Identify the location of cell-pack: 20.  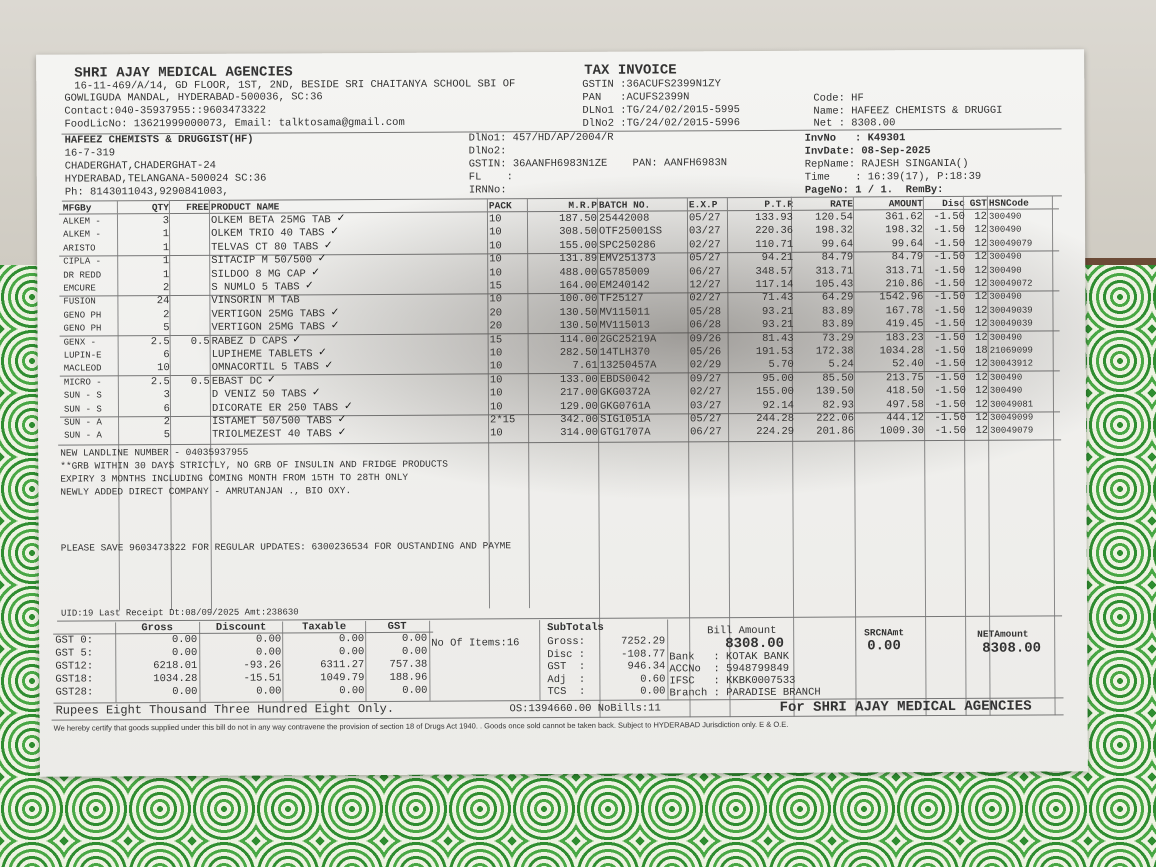
(496, 313).